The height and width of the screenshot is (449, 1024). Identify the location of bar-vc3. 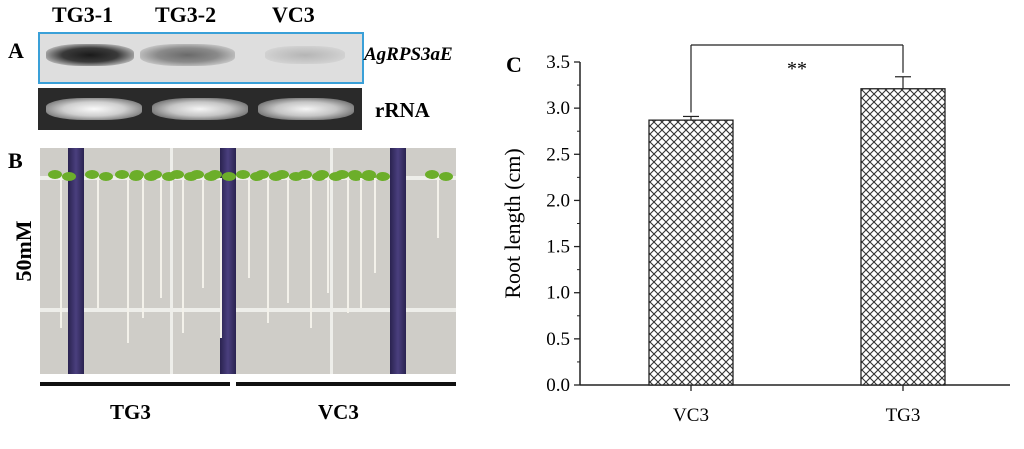
(691, 252).